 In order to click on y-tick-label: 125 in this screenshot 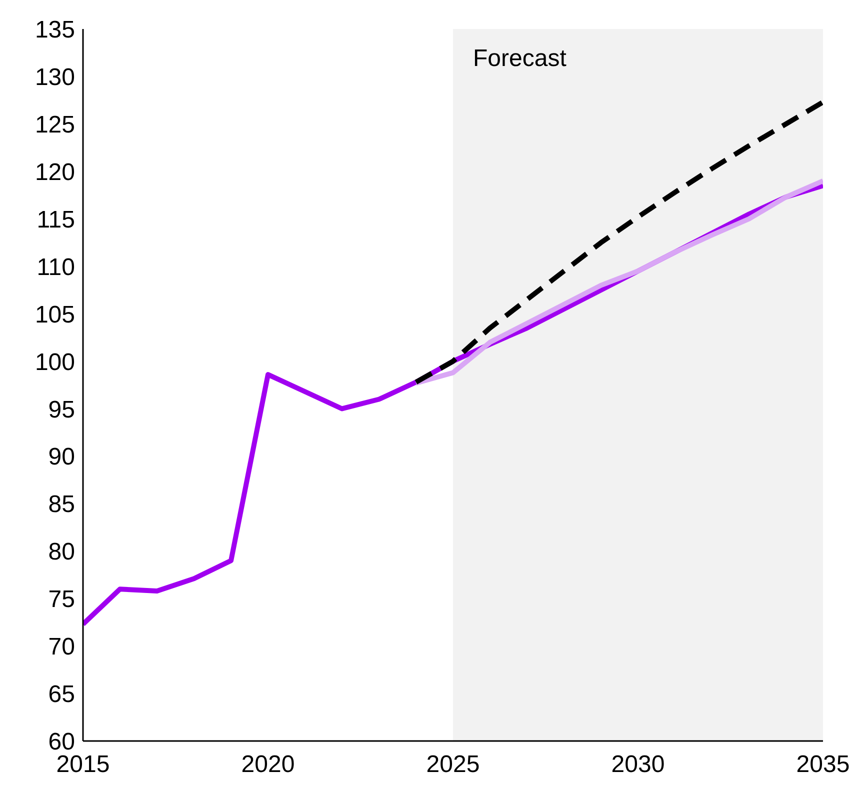, I will do `click(54, 124)`.